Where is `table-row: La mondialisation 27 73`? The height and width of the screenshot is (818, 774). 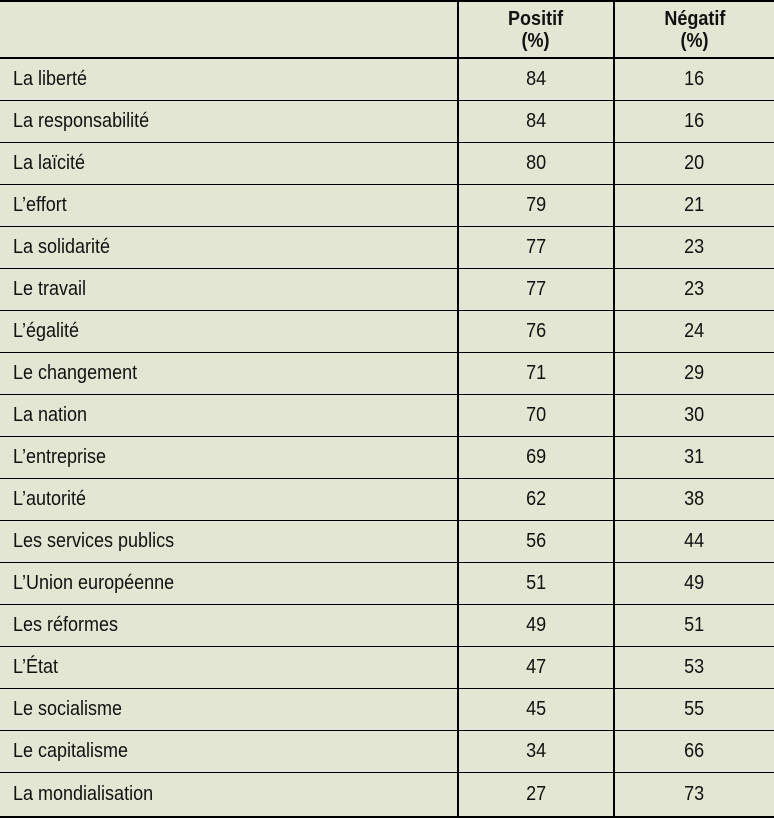 table-row: La mondialisation 27 73 is located at coordinates (387, 794).